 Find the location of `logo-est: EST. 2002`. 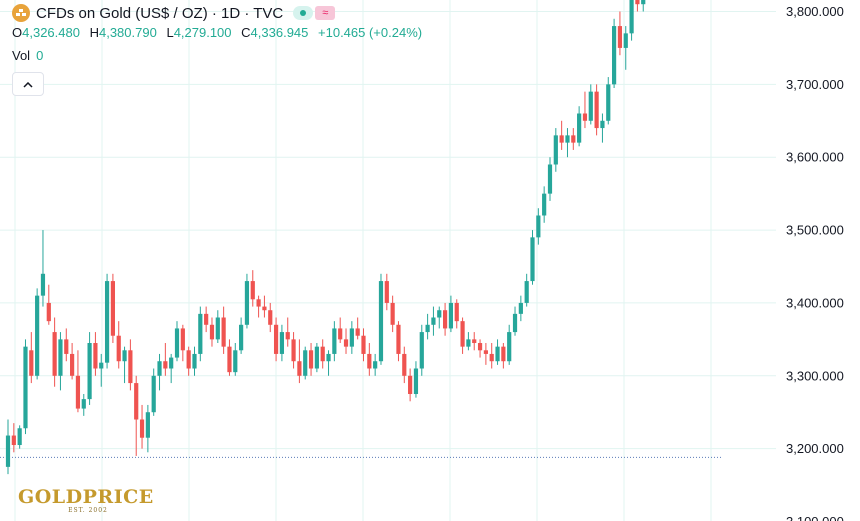

logo-est: EST. 2002 is located at coordinates (88, 510).